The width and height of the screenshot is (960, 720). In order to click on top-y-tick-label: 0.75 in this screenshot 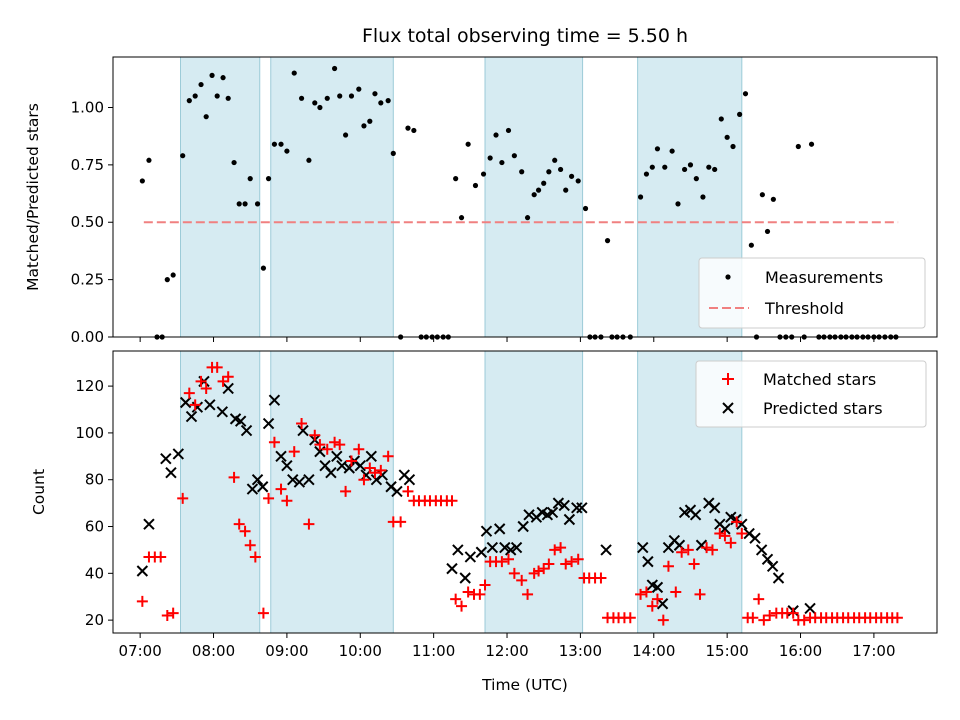, I will do `click(87, 165)`.